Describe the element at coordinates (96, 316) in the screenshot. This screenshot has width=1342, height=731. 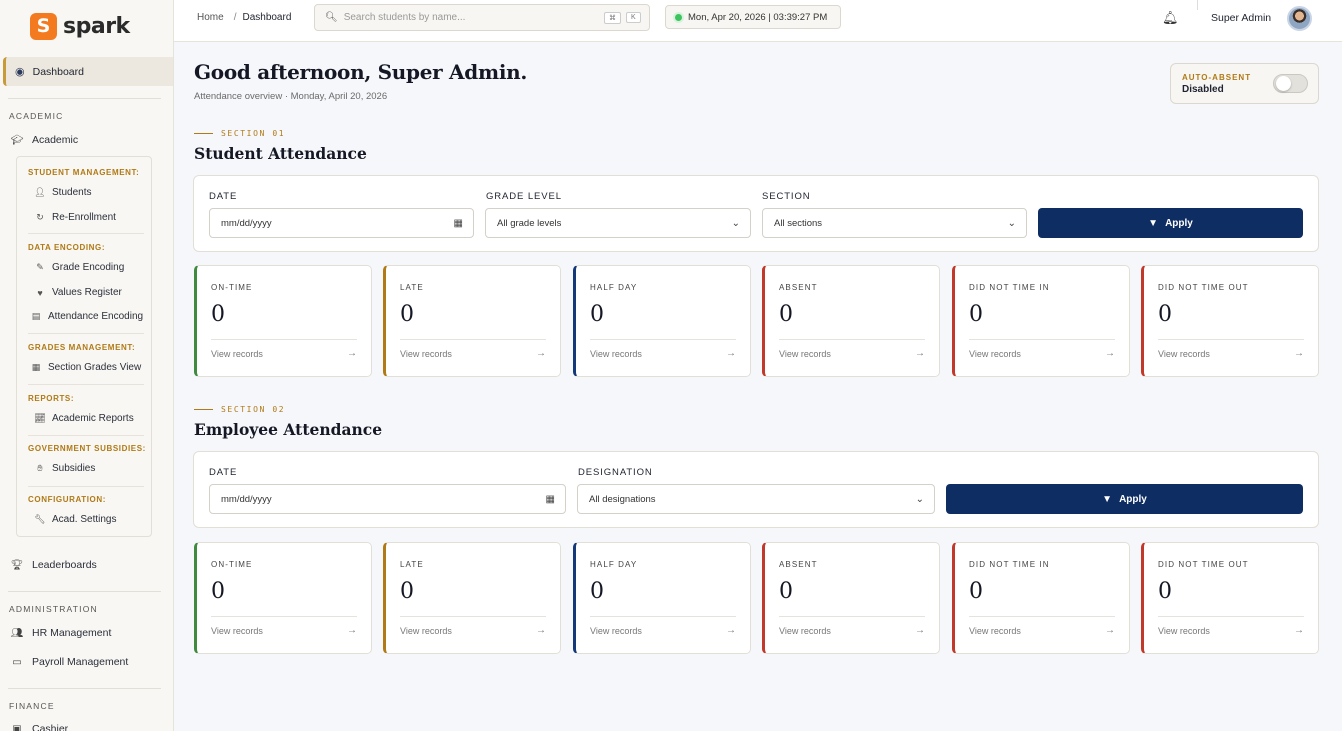
I see `sidebar-item-label: Attendance Encoding` at that location.